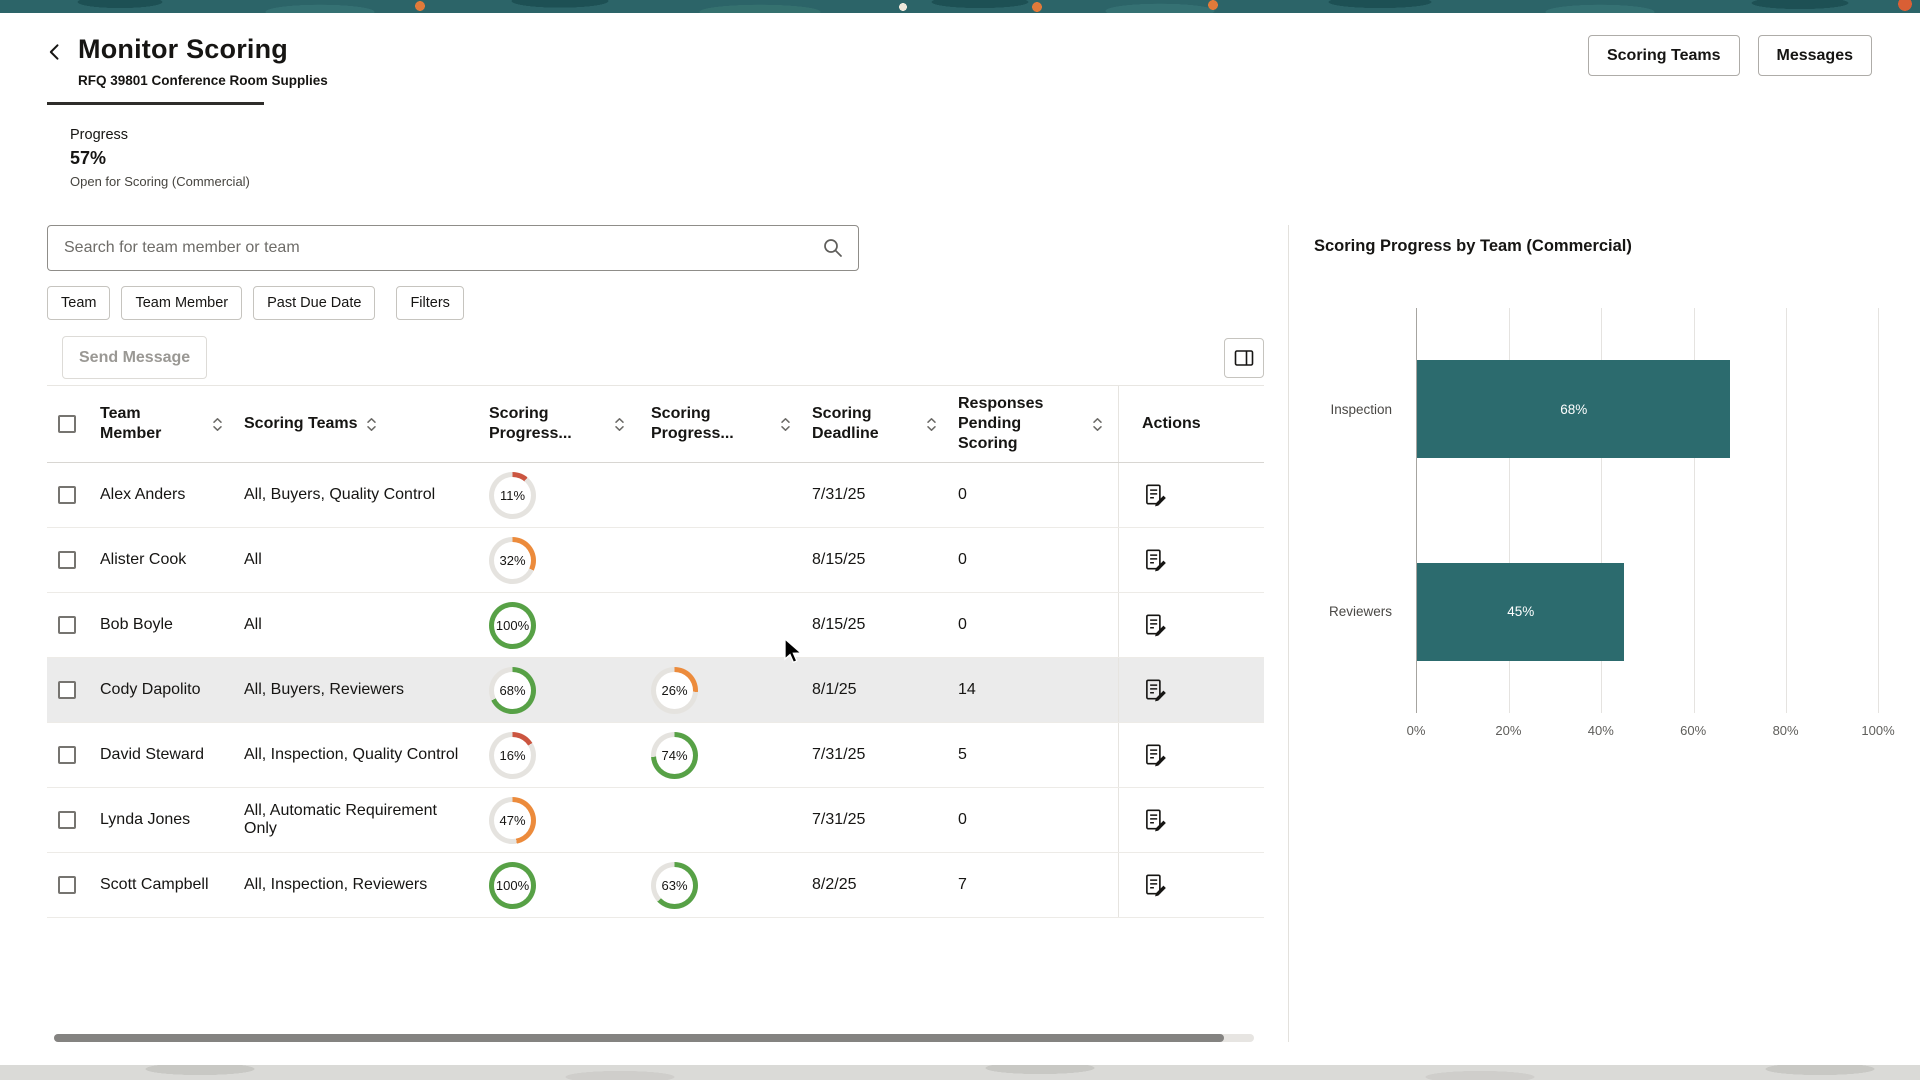 The height and width of the screenshot is (1080, 1920). I want to click on column-header-responses-pending: Responses Pending Scoring, so click(1035, 424).